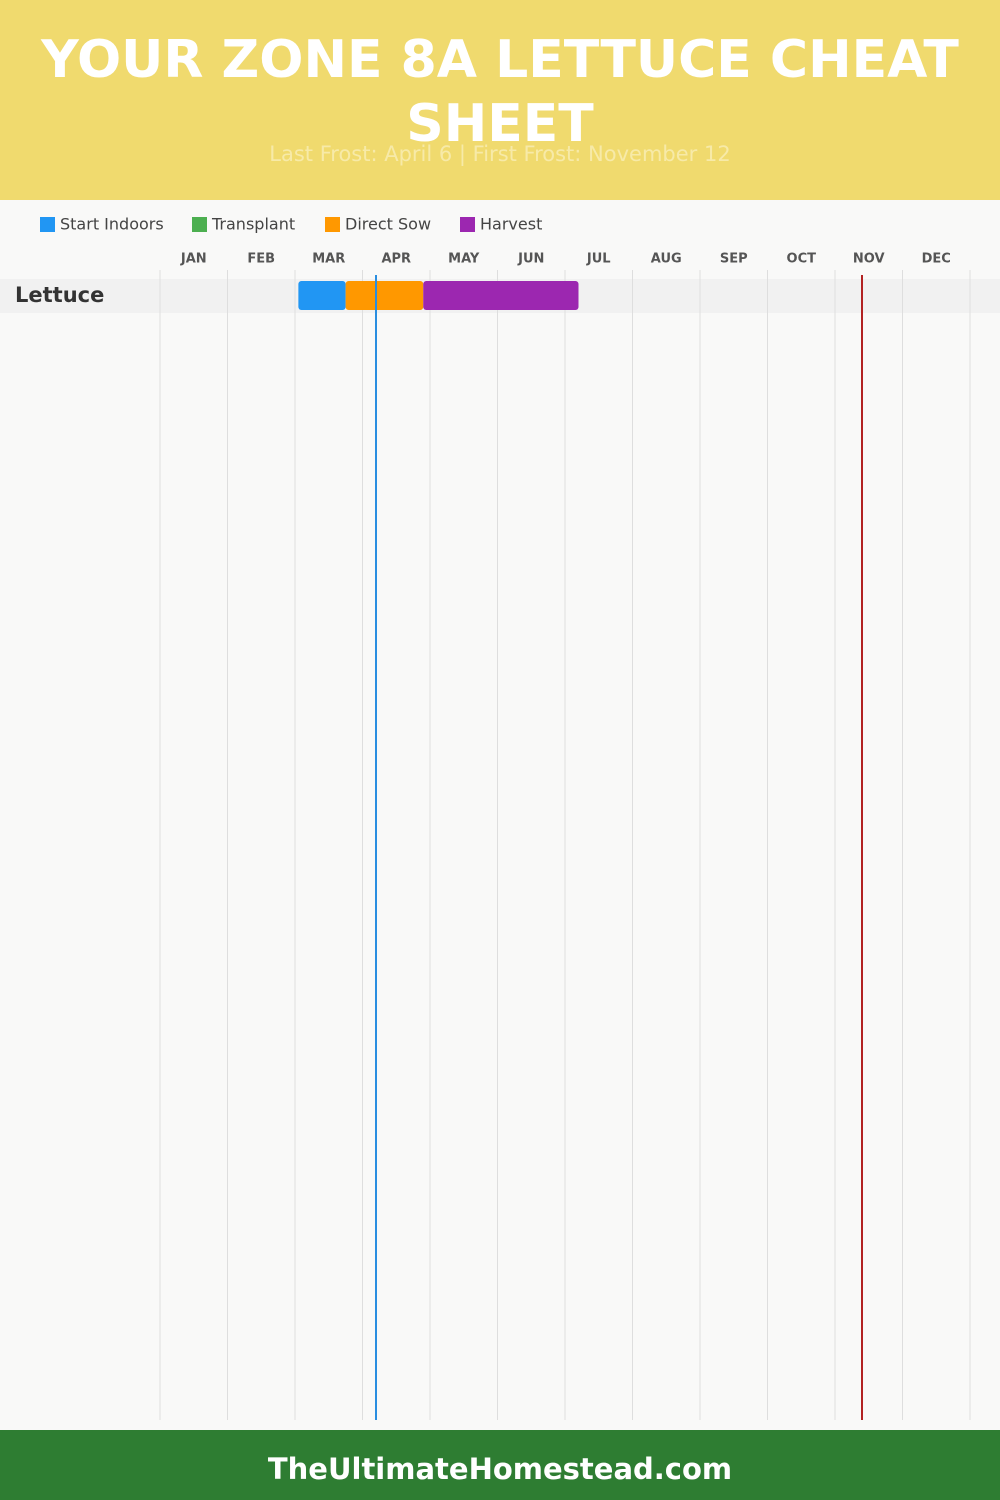  What do you see at coordinates (869, 259) in the screenshot?
I see `month-label: NOV` at bounding box center [869, 259].